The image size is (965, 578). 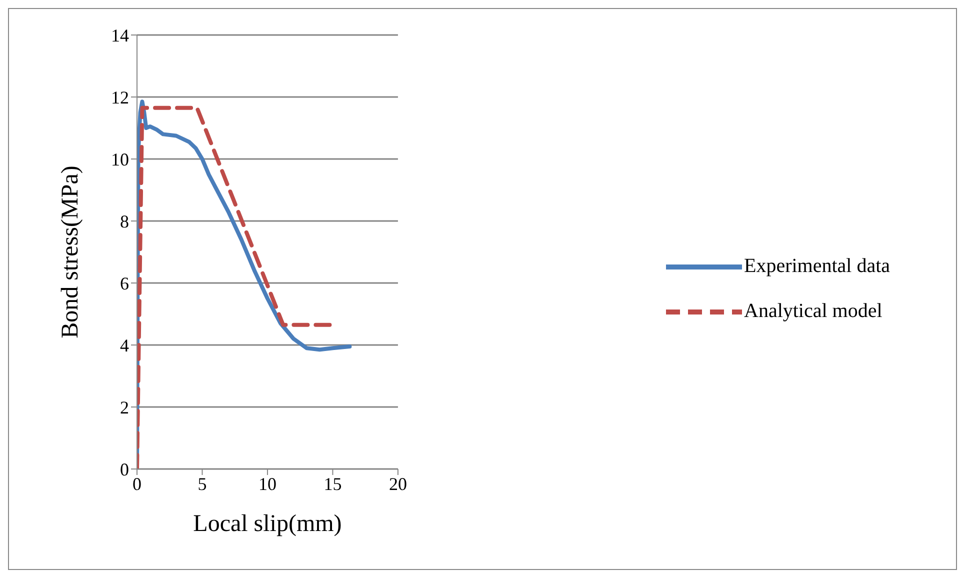 What do you see at coordinates (124, 407) in the screenshot?
I see `y-tick-label: 2` at bounding box center [124, 407].